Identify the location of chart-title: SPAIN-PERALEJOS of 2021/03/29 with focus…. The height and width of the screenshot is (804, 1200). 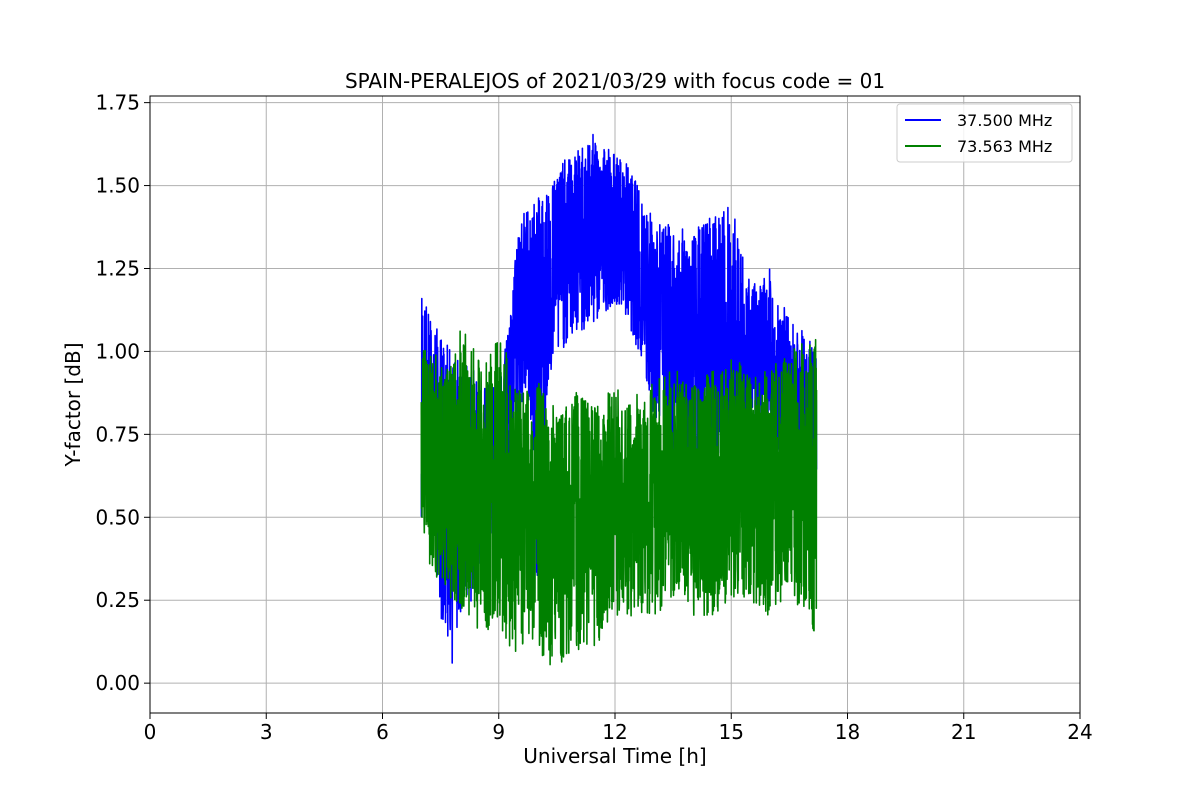
(615, 81).